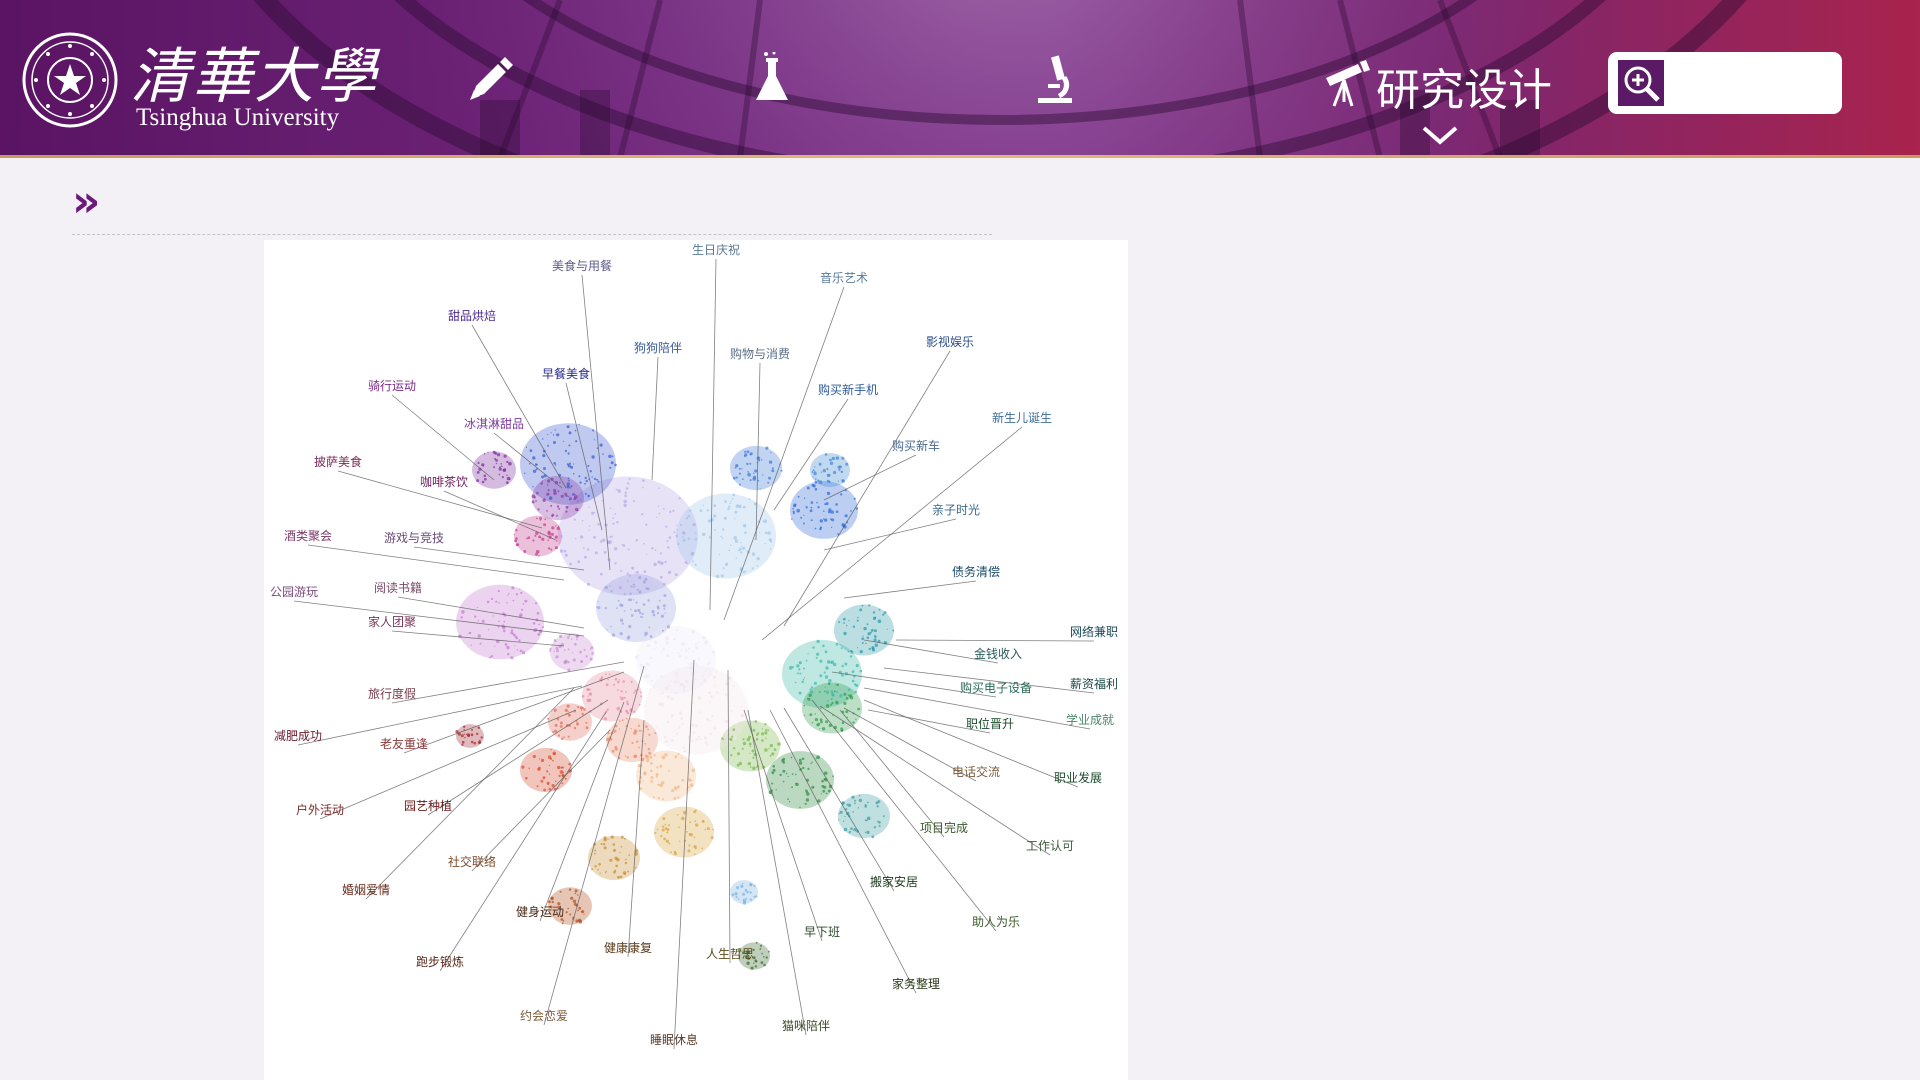 The image size is (1920, 1080). Describe the element at coordinates (544, 1015) in the screenshot. I see `topic-label: 约会恋爱` at that location.